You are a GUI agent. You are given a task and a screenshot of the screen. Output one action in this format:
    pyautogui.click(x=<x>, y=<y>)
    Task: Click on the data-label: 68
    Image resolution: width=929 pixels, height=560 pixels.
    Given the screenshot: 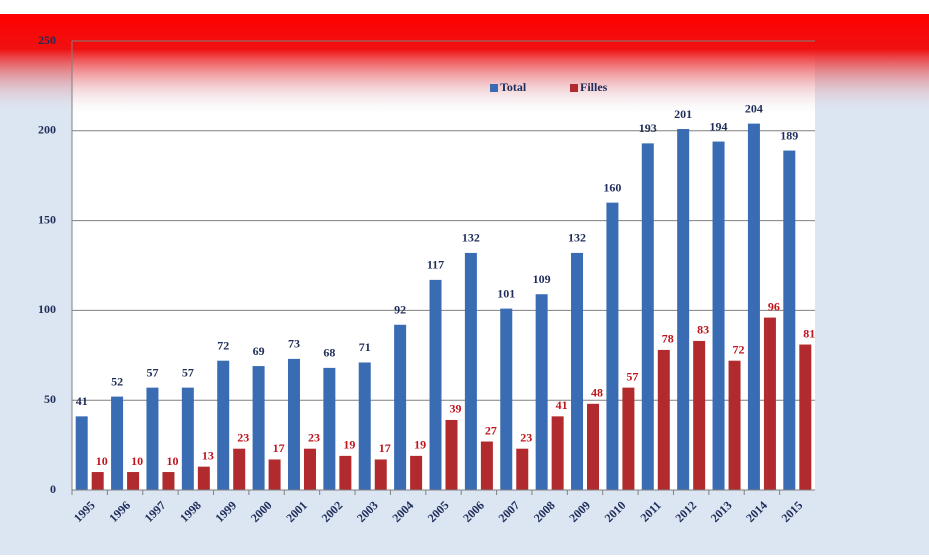 What is the action you would take?
    pyautogui.click(x=329, y=353)
    